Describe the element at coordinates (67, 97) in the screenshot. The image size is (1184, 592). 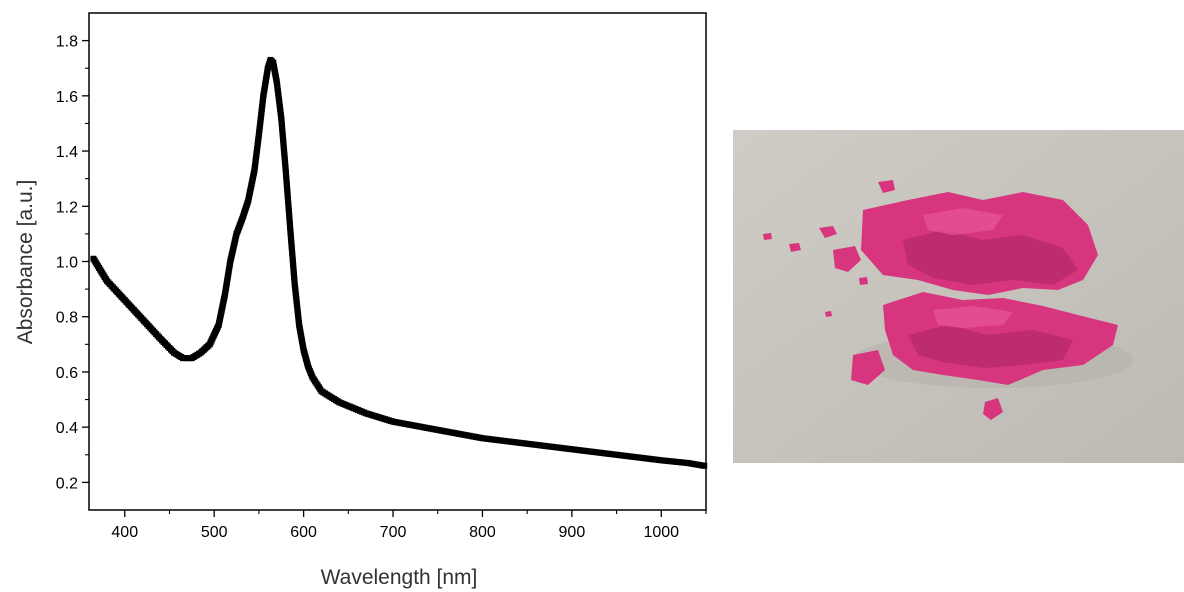
I see `y-tick-label: 1.6` at that location.